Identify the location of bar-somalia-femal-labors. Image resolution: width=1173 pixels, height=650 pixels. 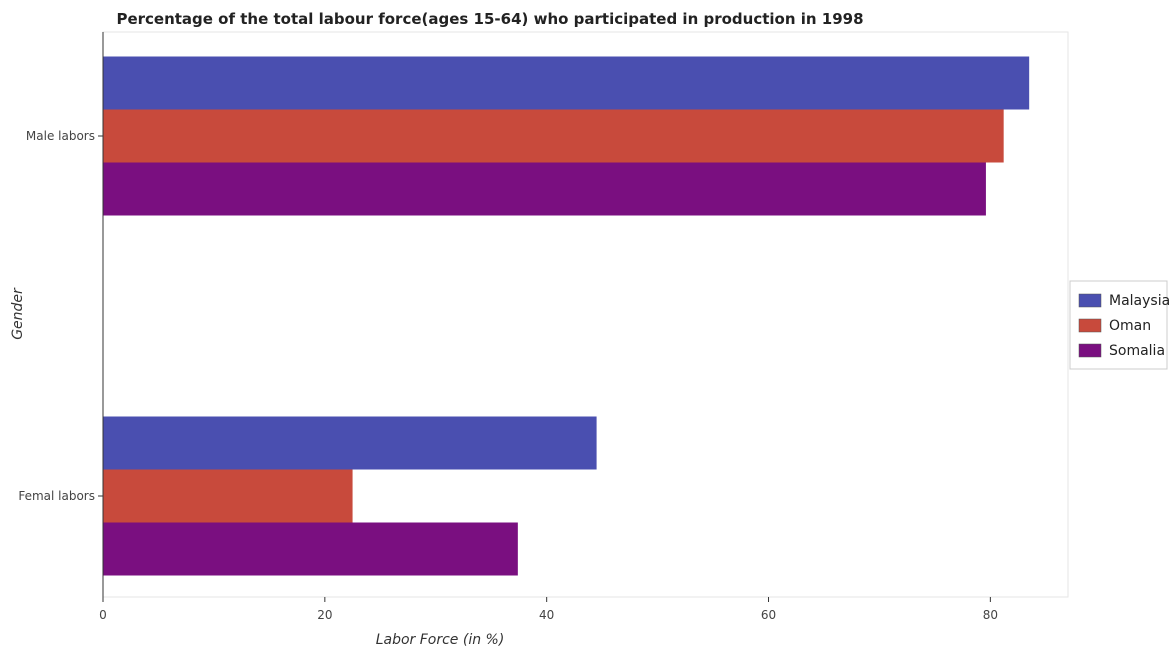
(310, 549).